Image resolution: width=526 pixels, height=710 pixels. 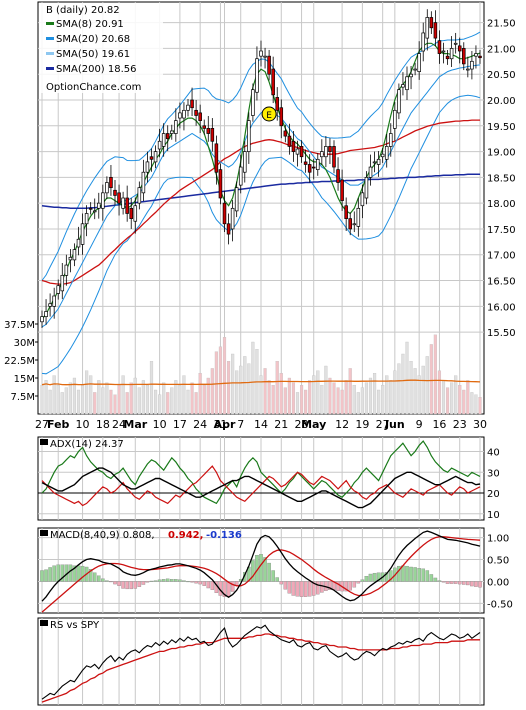 What do you see at coordinates (261, 486) in the screenshot?
I see `minus-di-line` at bounding box center [261, 486].